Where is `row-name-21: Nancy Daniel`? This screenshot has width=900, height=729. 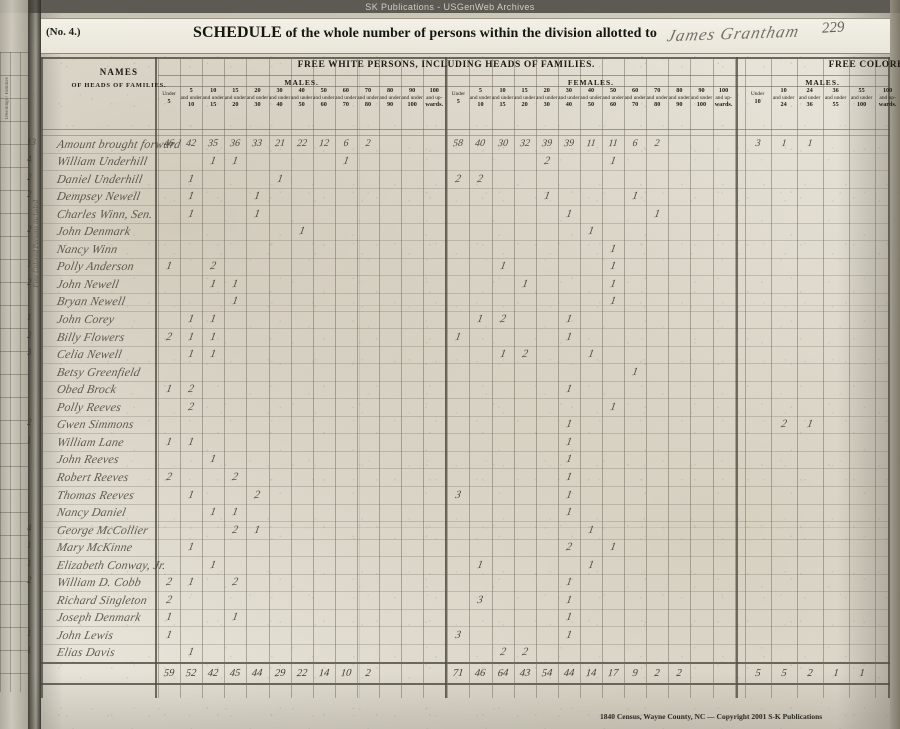
row-name-21: Nancy Daniel is located at coordinates (91, 512).